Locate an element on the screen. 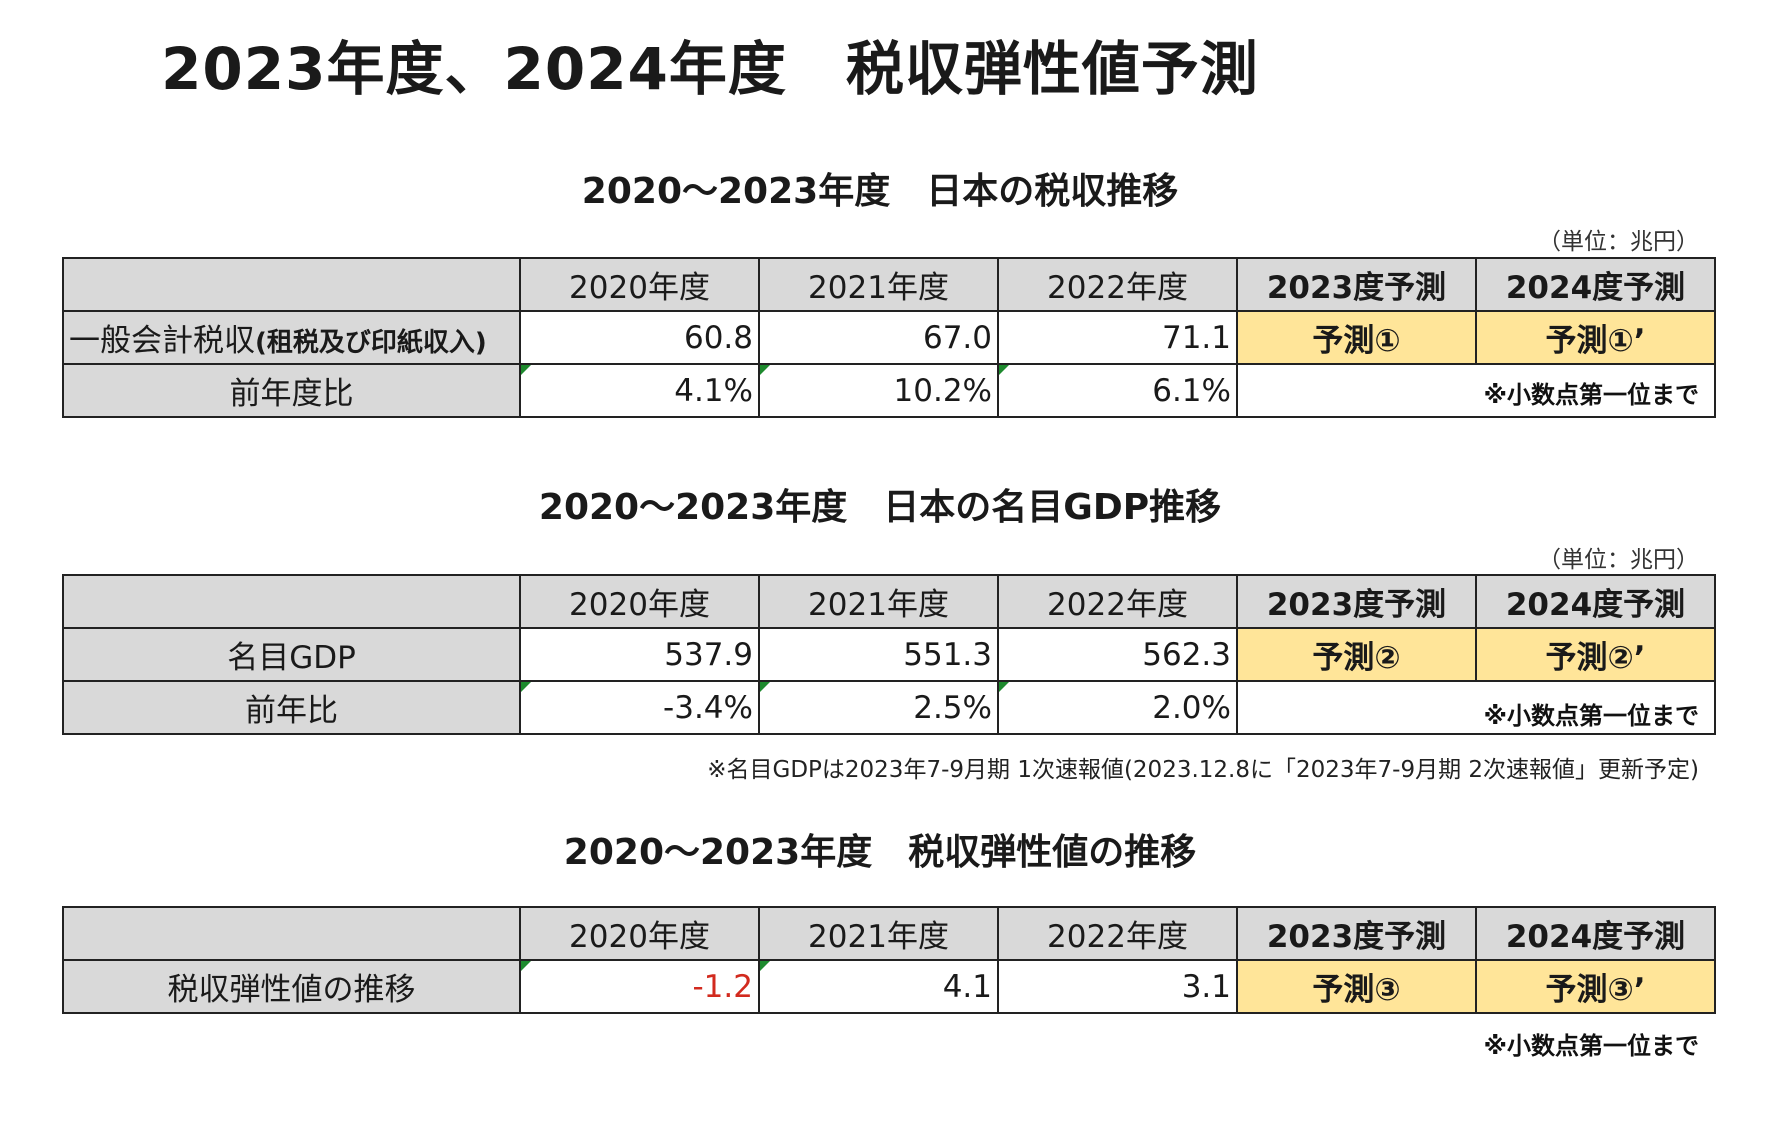 The image size is (1769, 1122). page-title: 2023年度、2024年度 税収弾性値予測 is located at coordinates (710, 69).